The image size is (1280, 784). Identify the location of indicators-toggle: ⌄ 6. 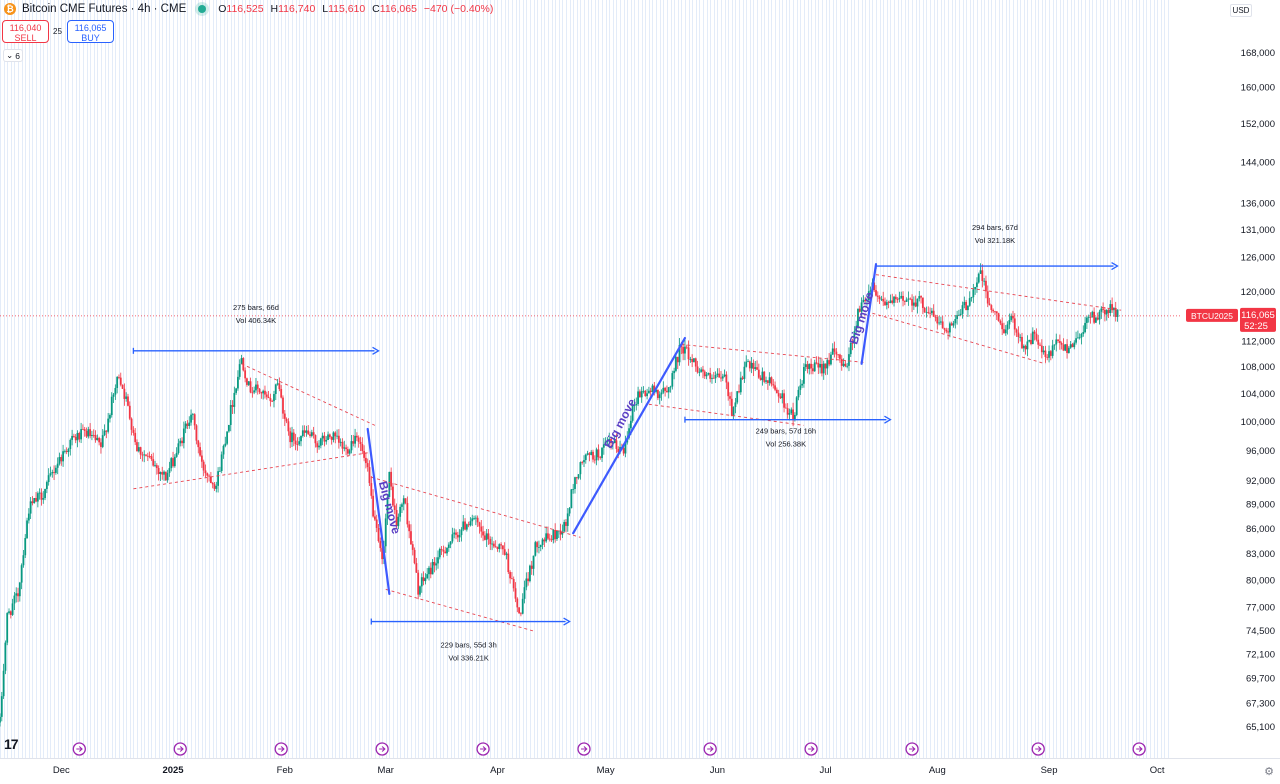
(13, 55).